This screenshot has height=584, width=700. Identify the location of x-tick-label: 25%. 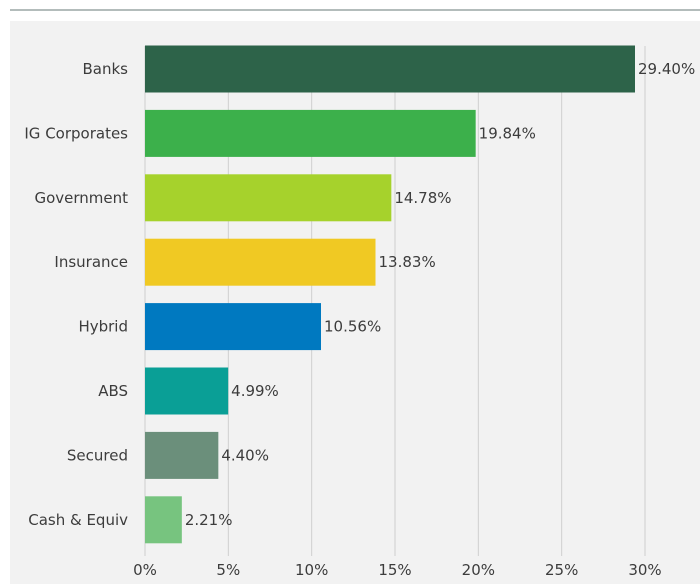
(561, 570).